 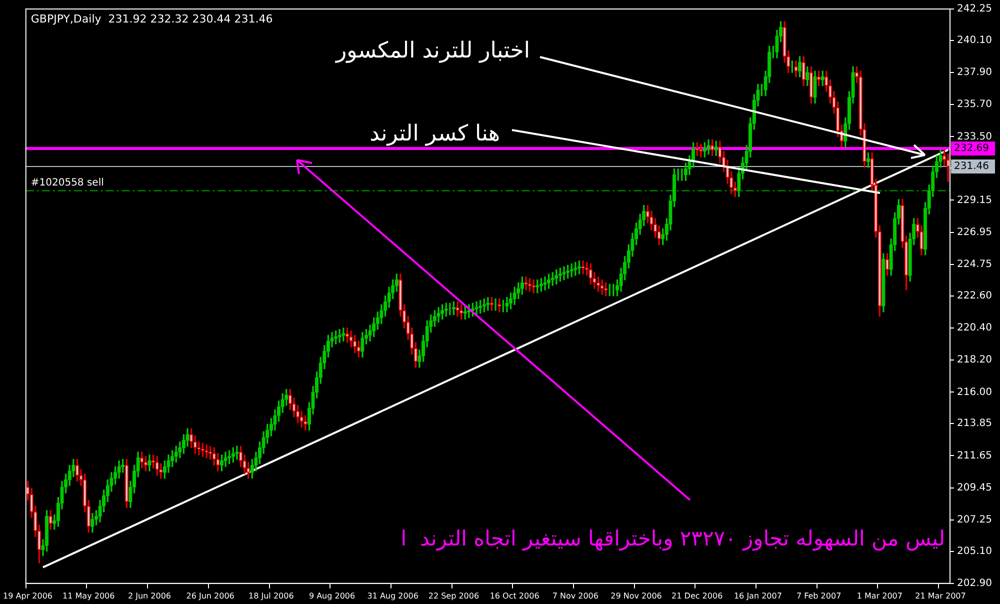 I want to click on x-tick-label: 21 Dec 2006, so click(x=697, y=595).